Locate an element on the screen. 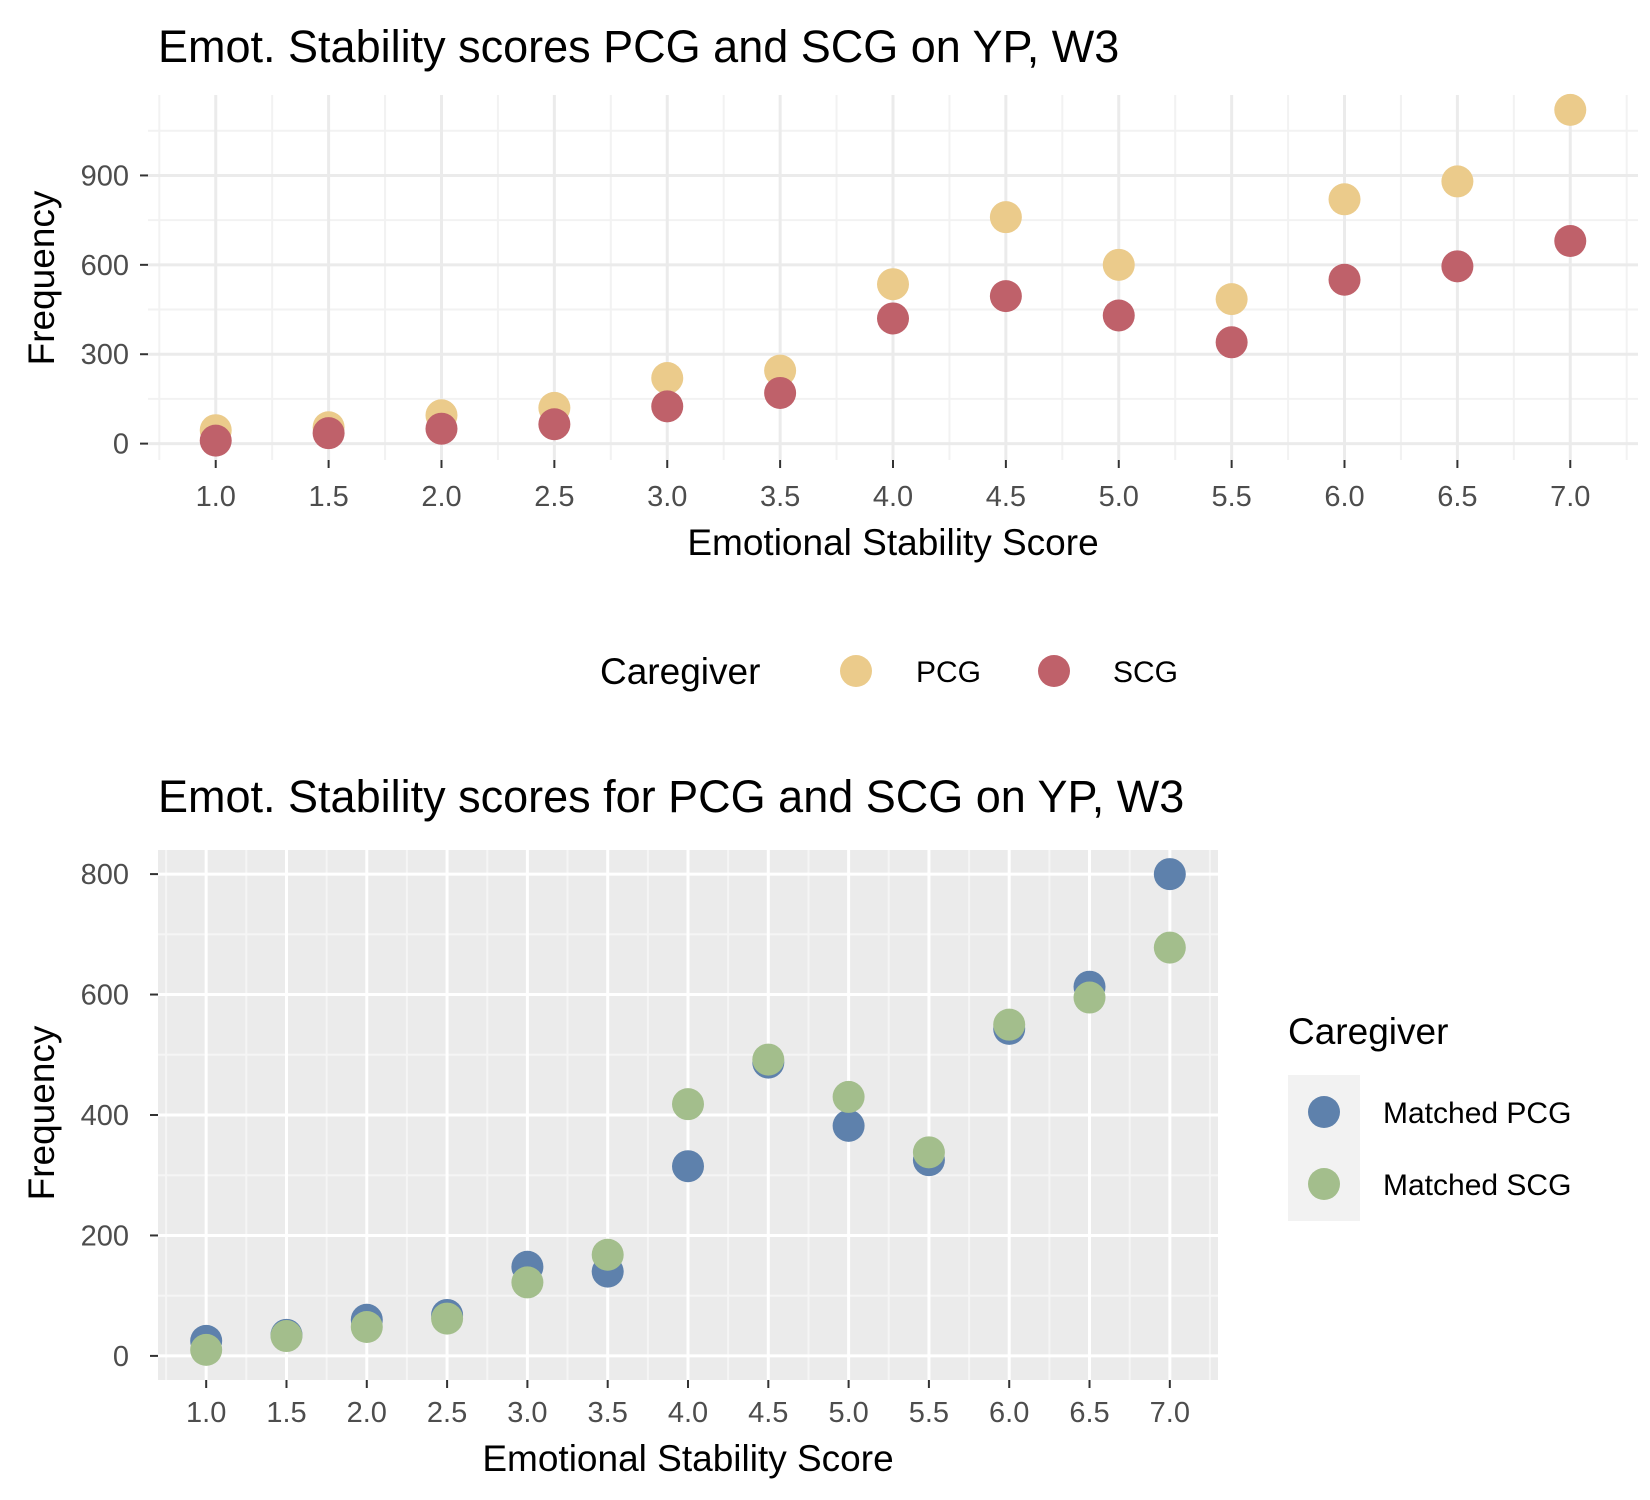 This screenshot has width=1650, height=1500. chart-1-legend-key-scg is located at coordinates (1054, 671).